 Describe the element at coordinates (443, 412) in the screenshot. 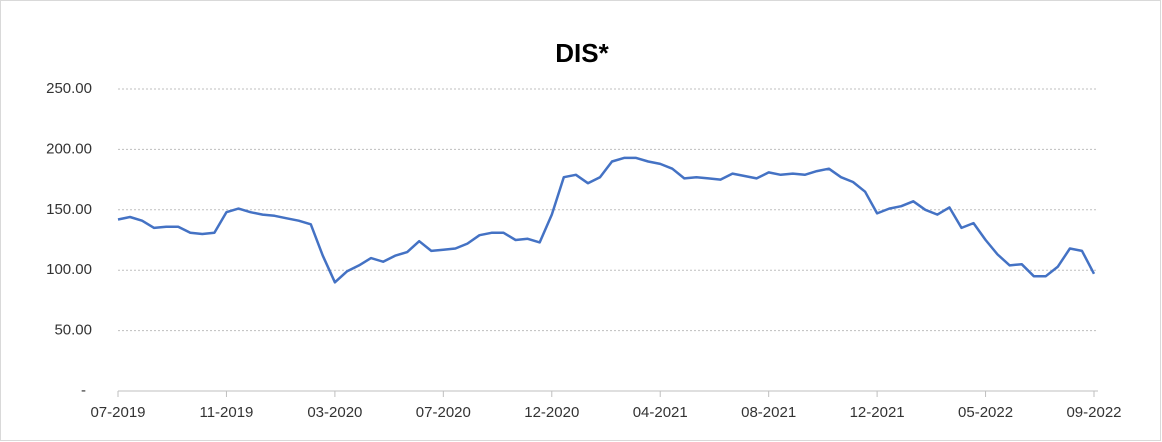

I see `x-tick-label: 07-2020` at that location.